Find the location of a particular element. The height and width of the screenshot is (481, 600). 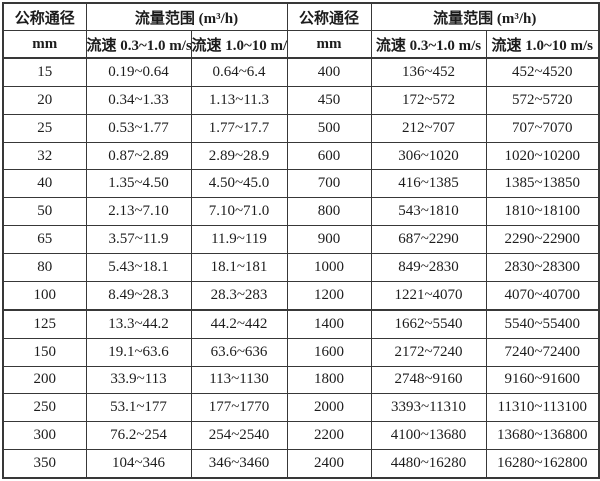

flow-range-cell: 28.3~283 is located at coordinates (239, 295).